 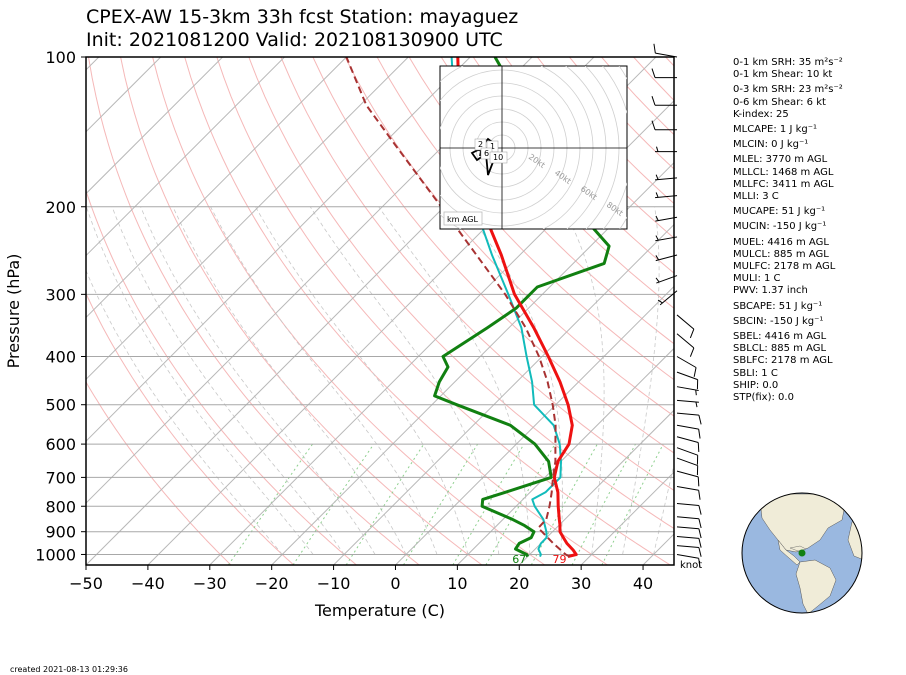 I want to click on locator-globe, so click(x=802, y=553).